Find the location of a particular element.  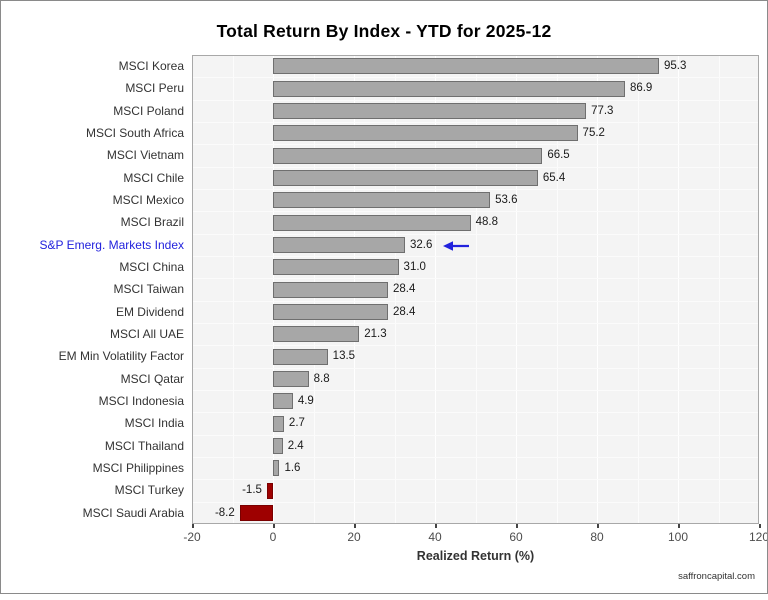

x-tick-label: 60 is located at coordinates (516, 537).